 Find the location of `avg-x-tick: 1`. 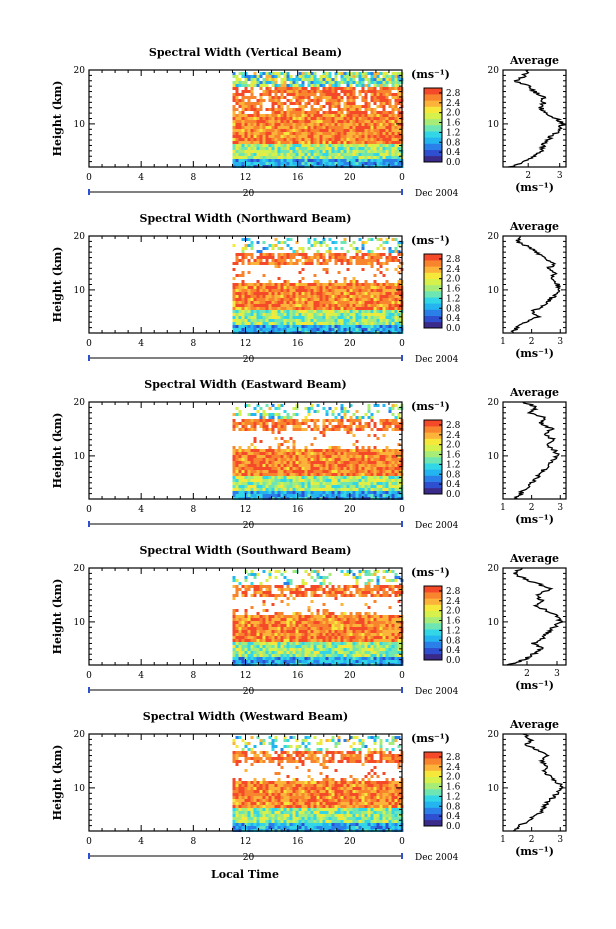

avg-x-tick: 1 is located at coordinates (503, 342).